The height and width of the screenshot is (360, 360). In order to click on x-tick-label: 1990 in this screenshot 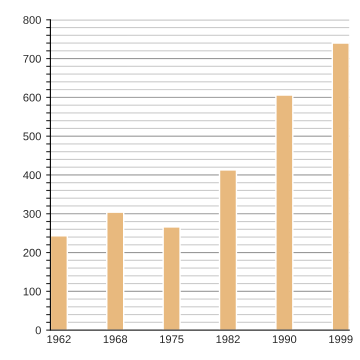, I will do `click(284, 339)`.